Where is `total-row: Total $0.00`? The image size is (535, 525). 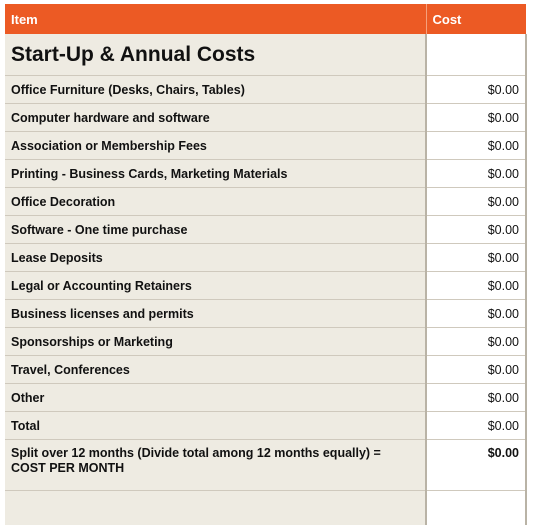
total-row: Total $0.00 is located at coordinates (266, 425).